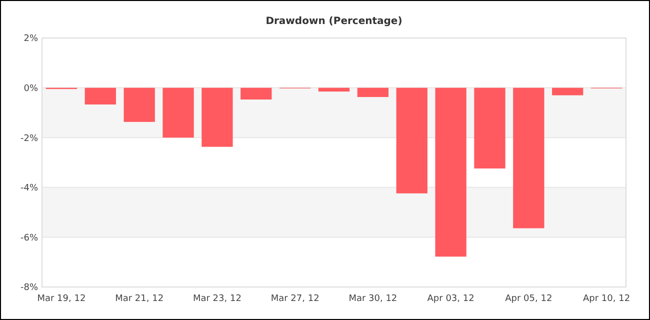  What do you see at coordinates (295, 299) in the screenshot?
I see `x-tick-label: Mar 27, 12` at bounding box center [295, 299].